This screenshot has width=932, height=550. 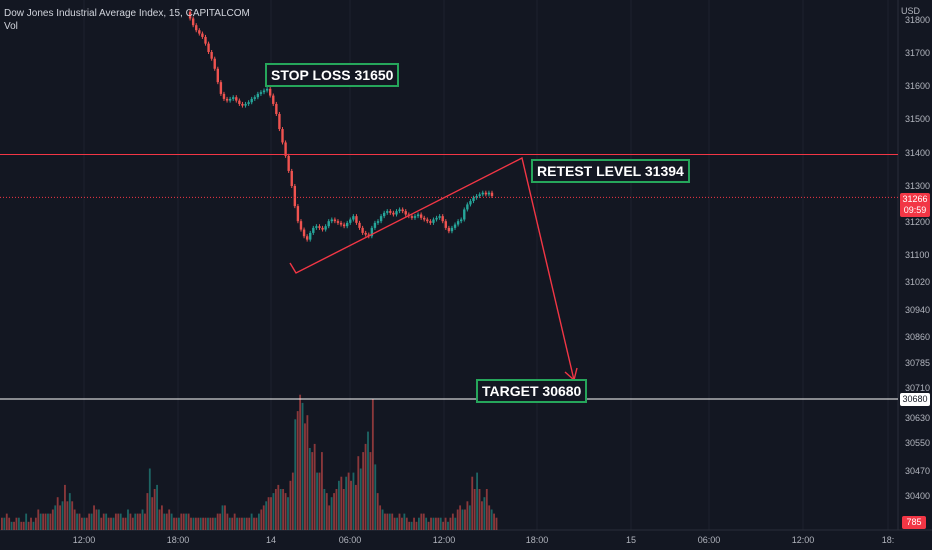 I want to click on y-tick-label-11: 30785, so click(x=917, y=363).